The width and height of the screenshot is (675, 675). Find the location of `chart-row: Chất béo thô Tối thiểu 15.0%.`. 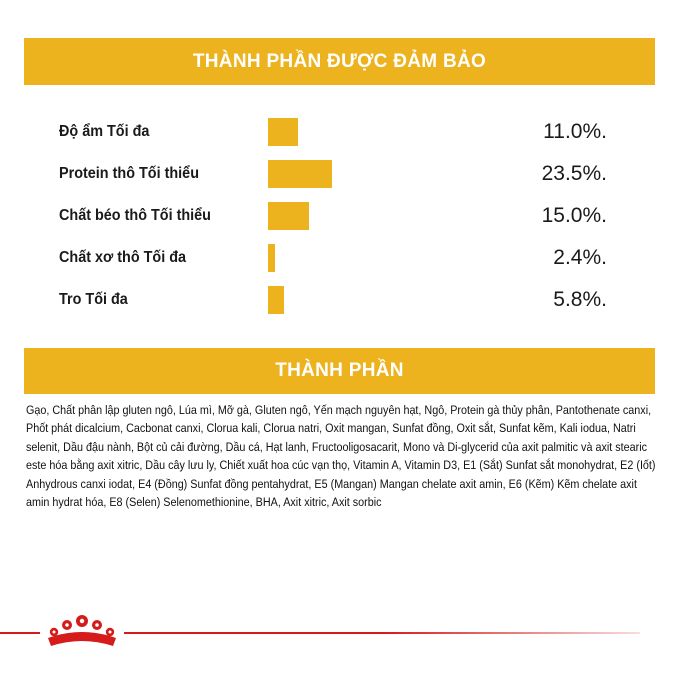

chart-row: Chất béo thô Tối thiểu 15.0%. is located at coordinates (337, 216).